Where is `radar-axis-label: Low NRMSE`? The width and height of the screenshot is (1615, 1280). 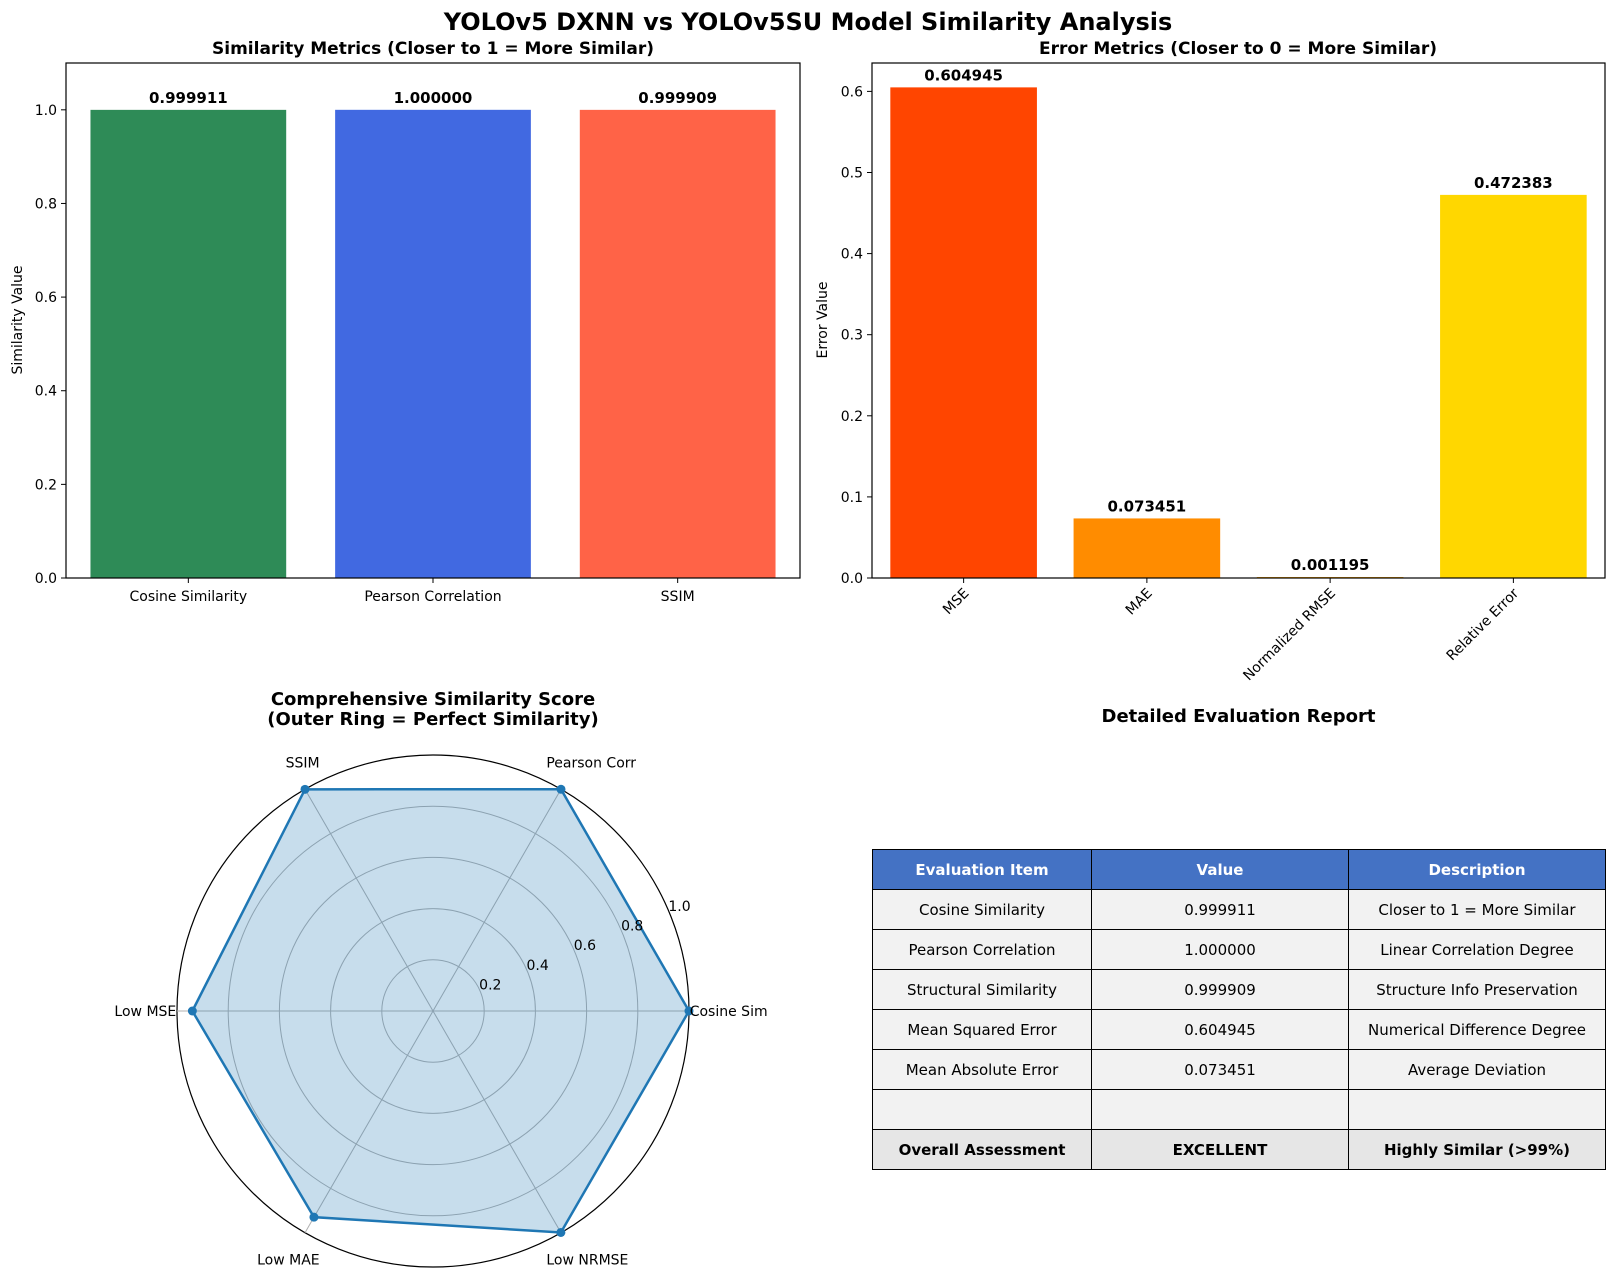
radar-axis-label: Low NRMSE is located at coordinates (587, 1260).